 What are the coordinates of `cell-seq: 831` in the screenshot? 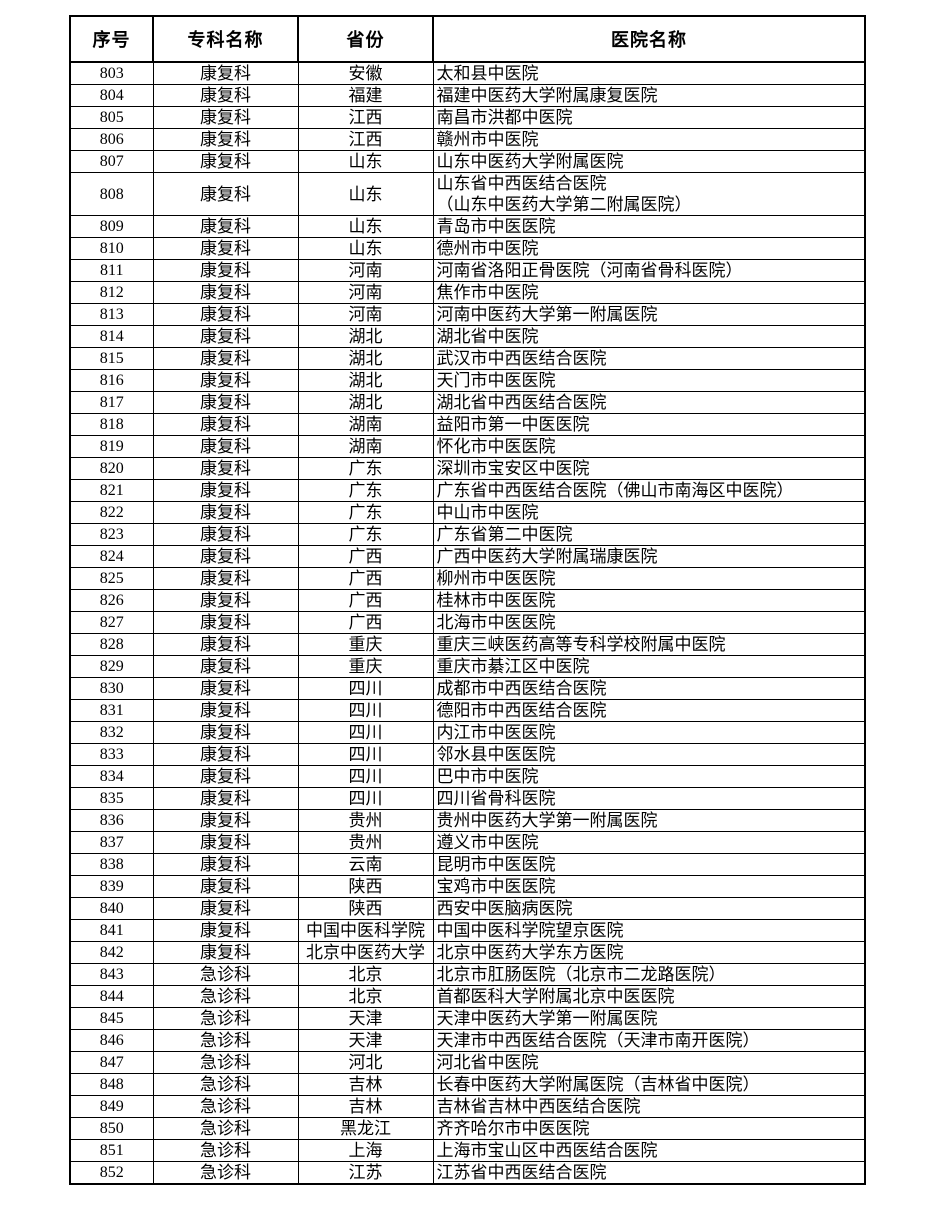 It's located at (111, 710).